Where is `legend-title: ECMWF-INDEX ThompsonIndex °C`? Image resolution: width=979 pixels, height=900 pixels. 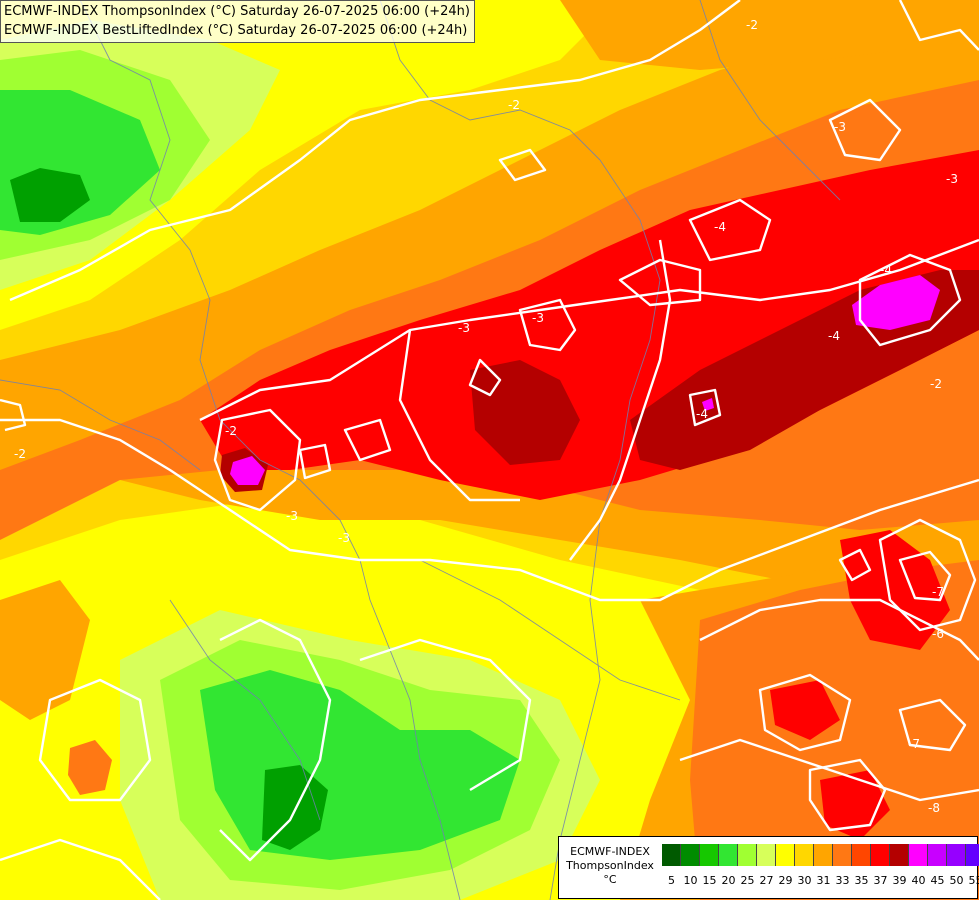 legend-title: ECMWF-INDEX ThompsonIndex °C is located at coordinates (610, 866).